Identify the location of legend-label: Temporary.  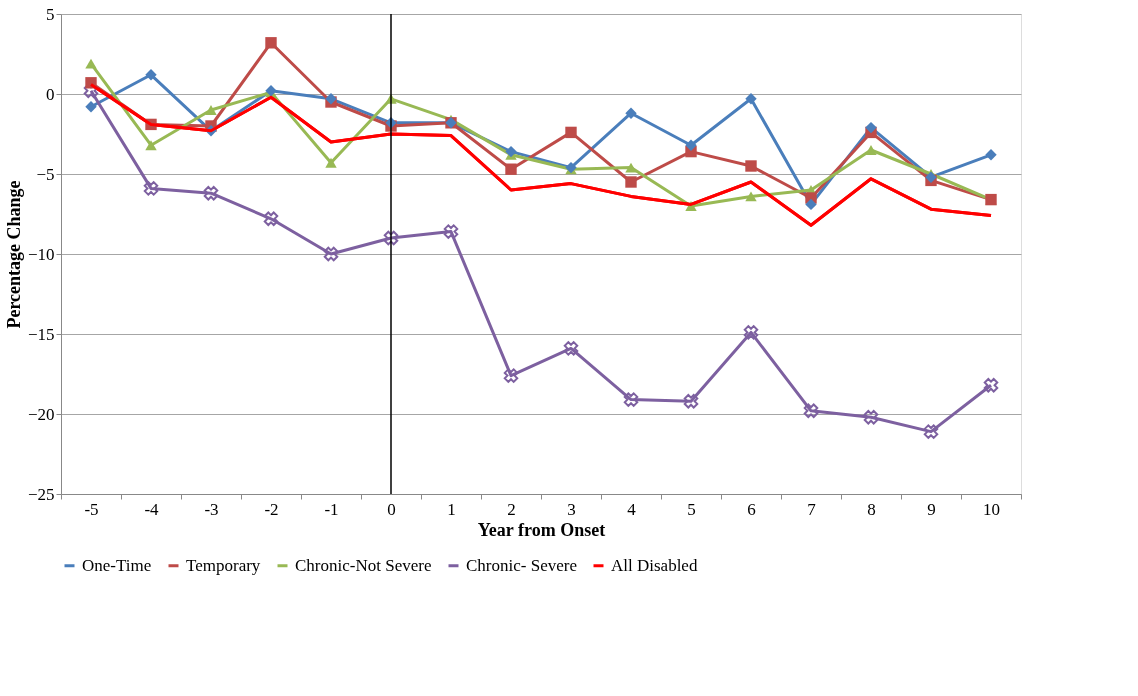
(223, 565).